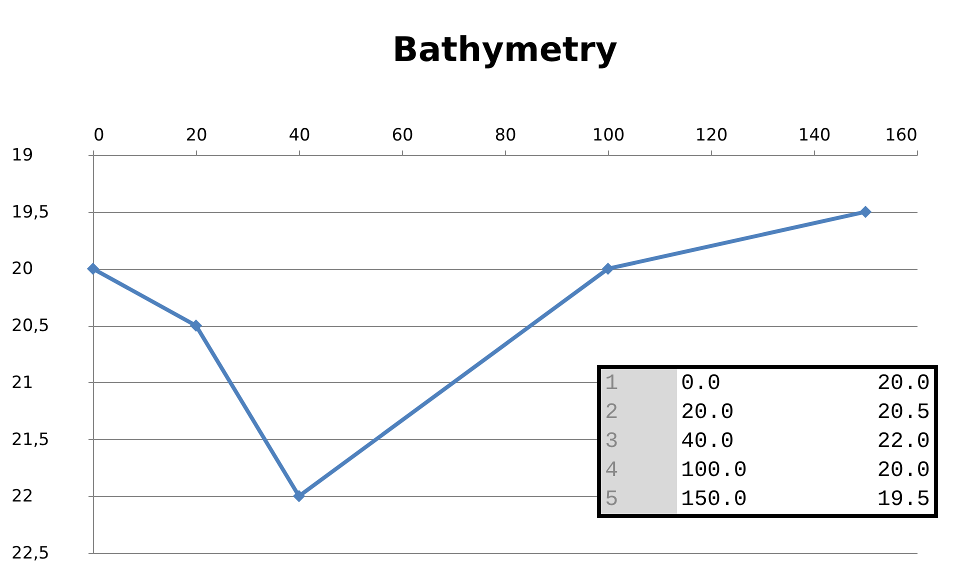  What do you see at coordinates (903, 442) in the screenshot?
I see `annotation: 22.0` at bounding box center [903, 442].